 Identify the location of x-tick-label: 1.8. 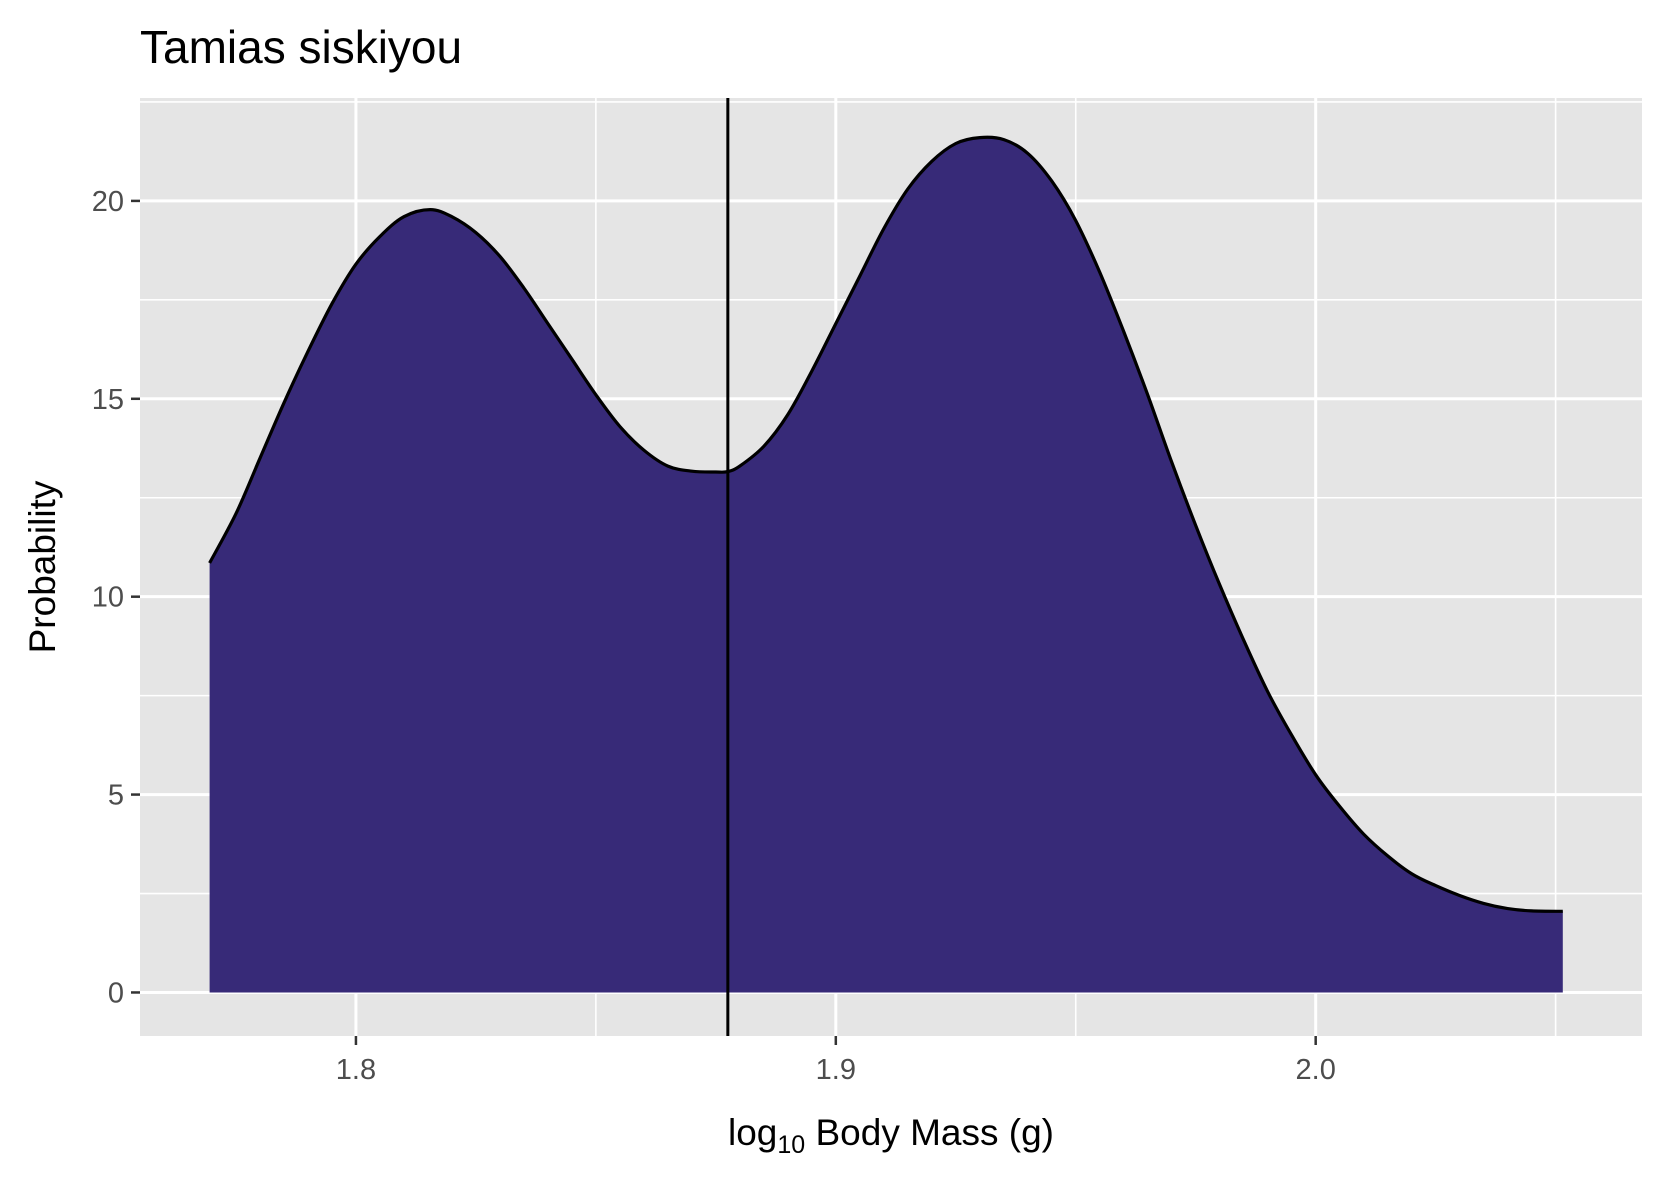
(356, 1070).